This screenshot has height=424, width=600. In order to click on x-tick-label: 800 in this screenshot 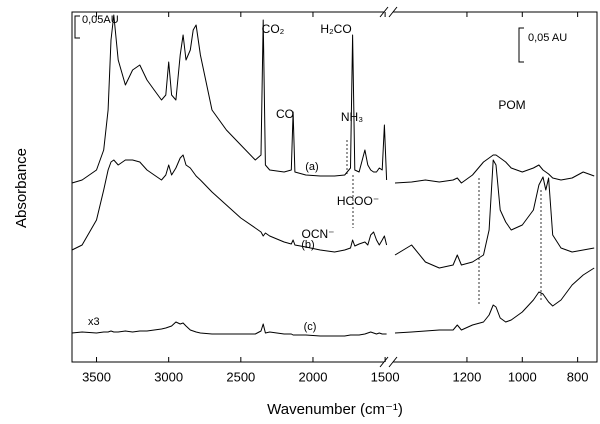, I will do `click(578, 376)`.